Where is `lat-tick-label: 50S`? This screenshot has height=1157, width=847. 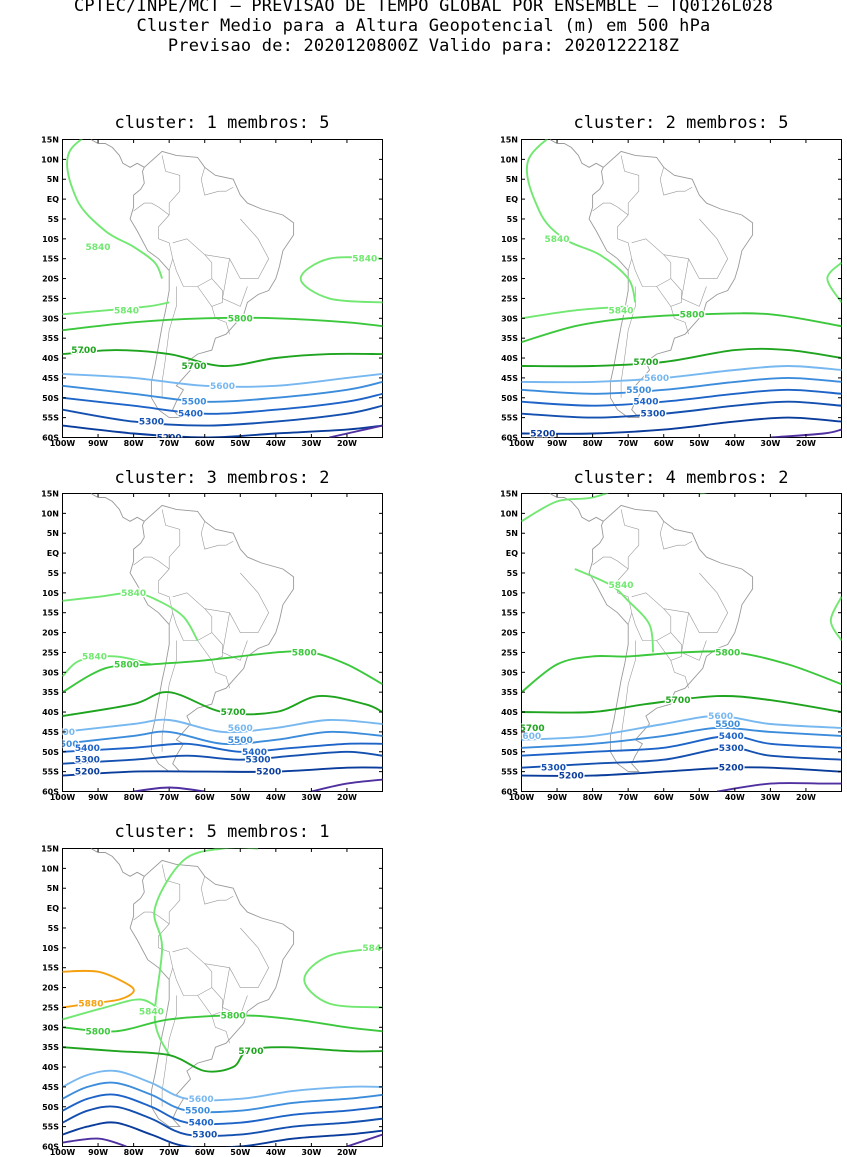
lat-tick-label: 50S is located at coordinates (50, 1107).